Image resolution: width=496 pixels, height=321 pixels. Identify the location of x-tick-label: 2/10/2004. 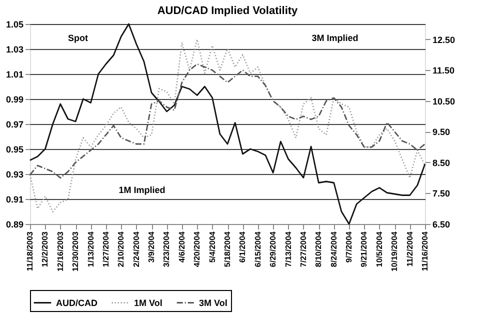
(121, 249).